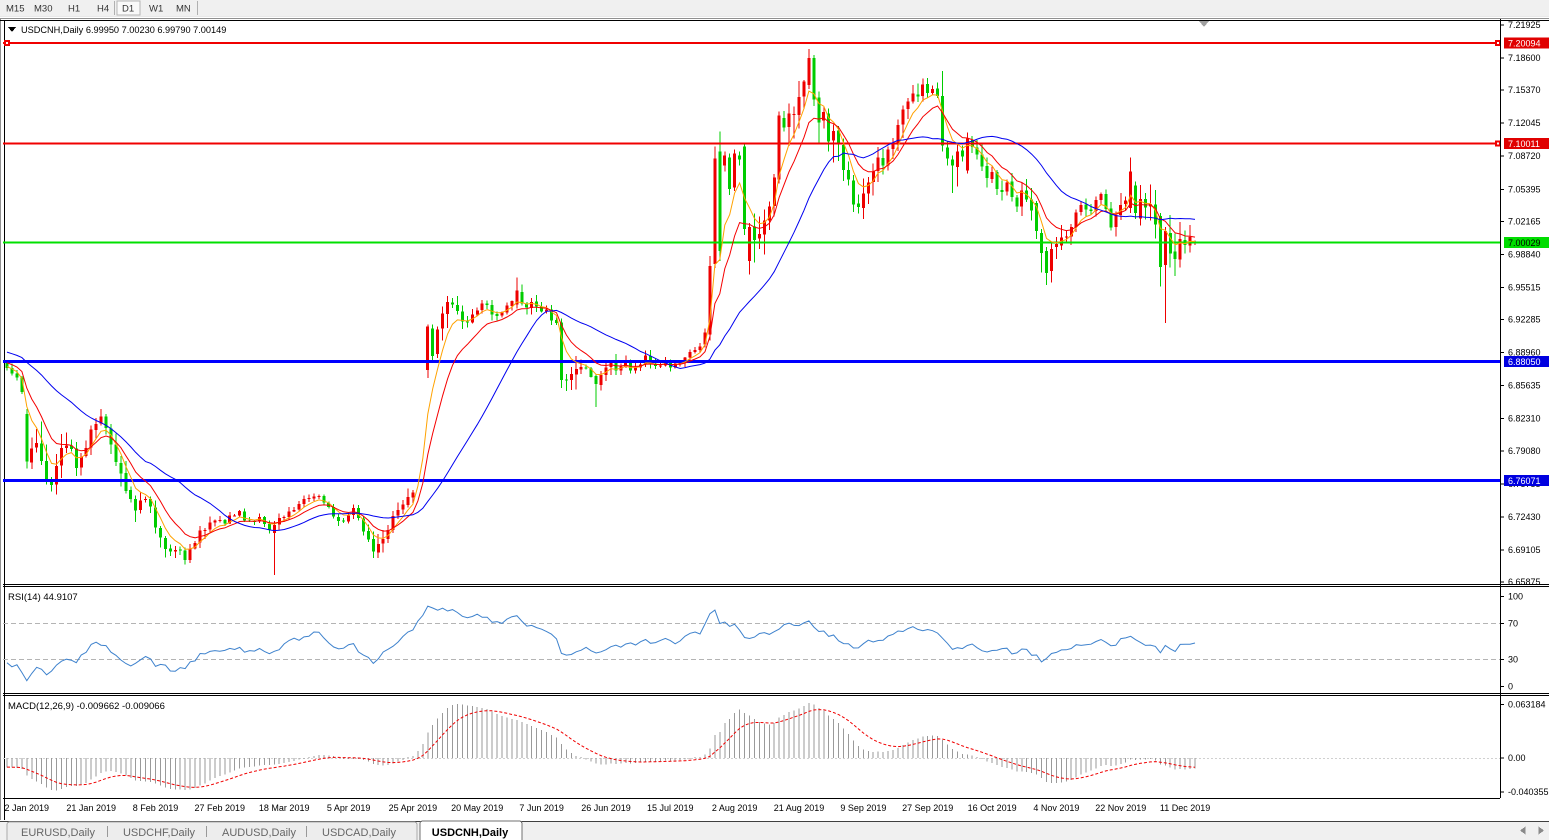 This screenshot has height=840, width=1549. What do you see at coordinates (1513, 624) in the screenshot?
I see `svg-text: 70` at bounding box center [1513, 624].